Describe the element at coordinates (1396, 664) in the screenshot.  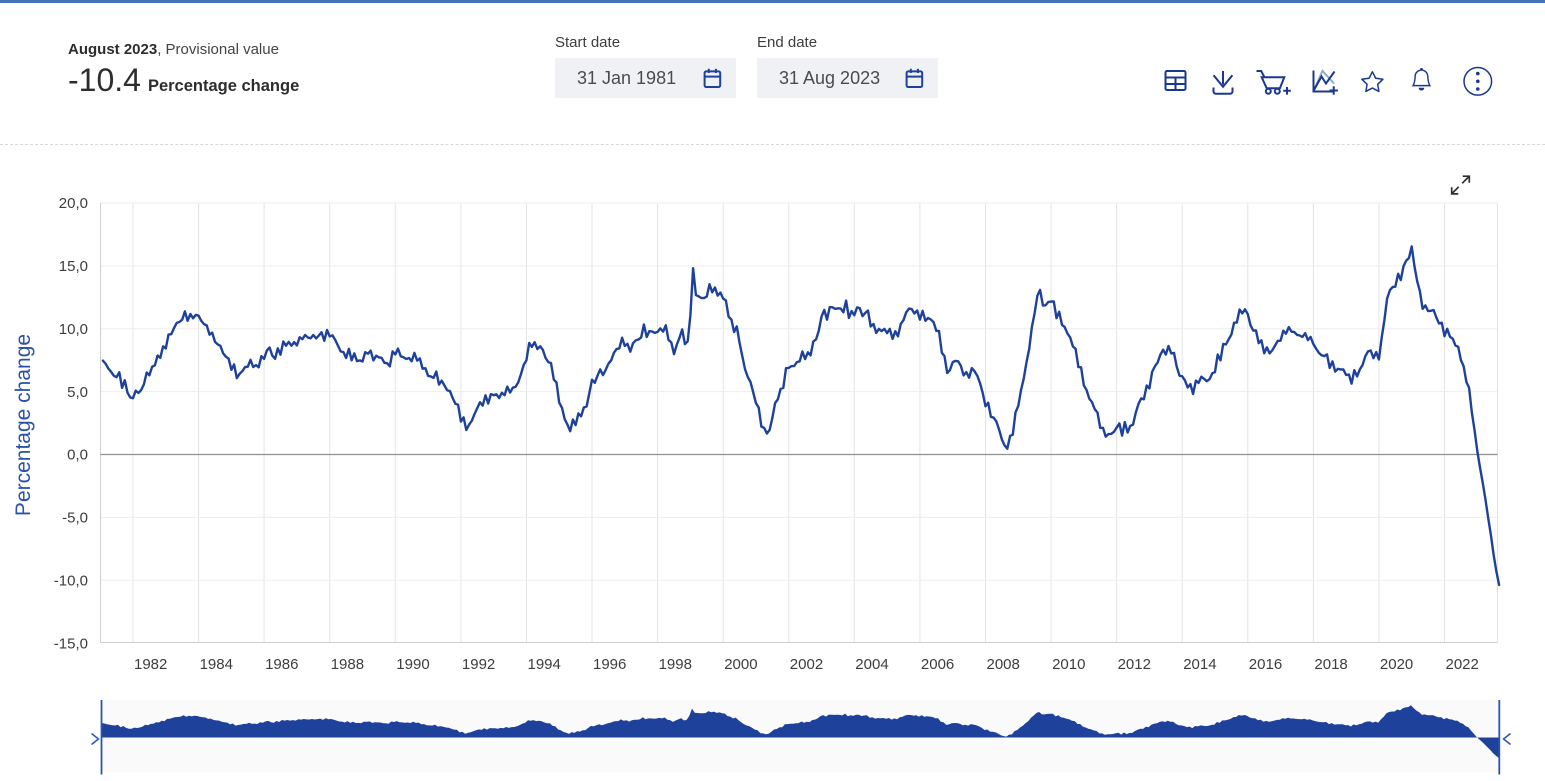
I see `svg-text: 2020` at that location.